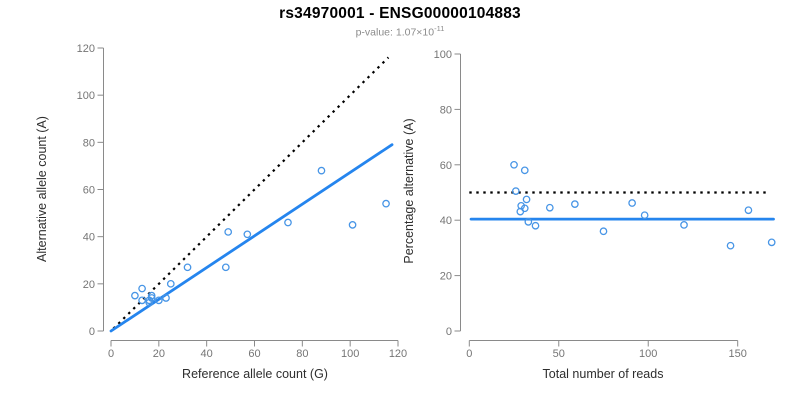 This screenshot has width=800, height=400. I want to click on x-tick-label: 80, so click(302, 354).